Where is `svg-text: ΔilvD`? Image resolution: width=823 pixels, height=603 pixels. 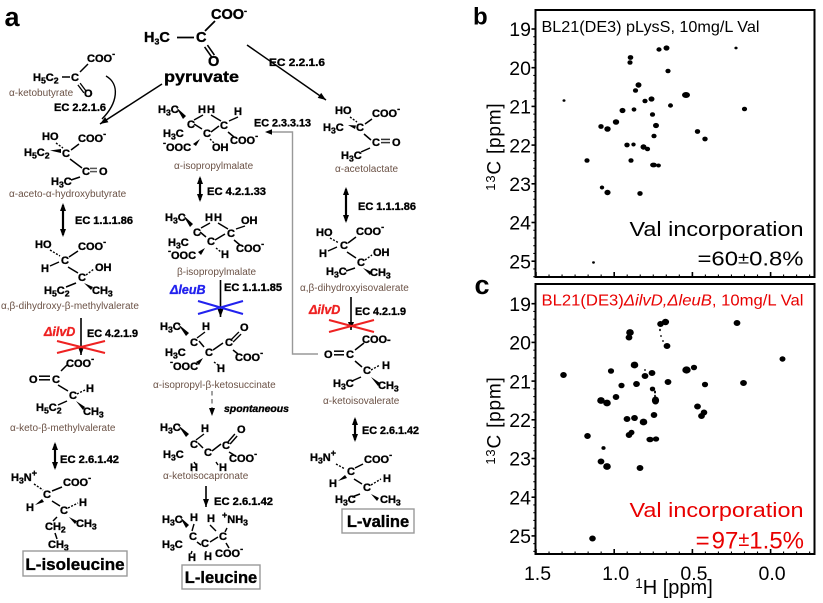 svg-text: ΔilvD is located at coordinates (59, 332).